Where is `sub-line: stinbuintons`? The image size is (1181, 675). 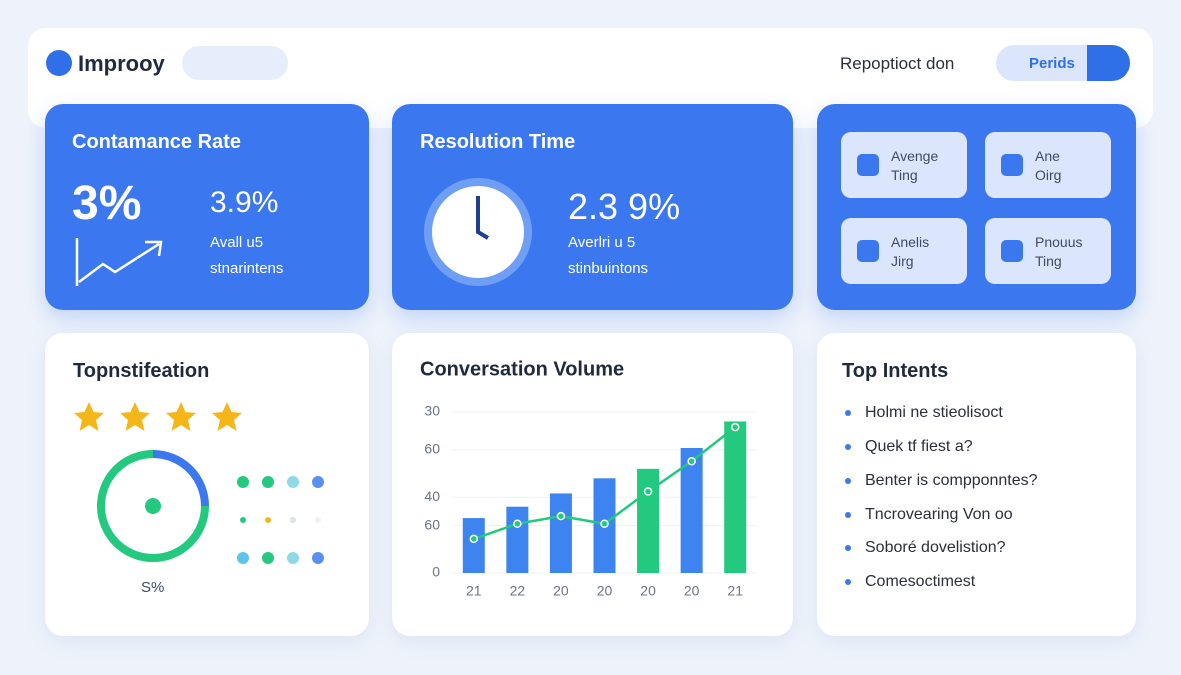 sub-line: stinbuintons is located at coordinates (608, 268).